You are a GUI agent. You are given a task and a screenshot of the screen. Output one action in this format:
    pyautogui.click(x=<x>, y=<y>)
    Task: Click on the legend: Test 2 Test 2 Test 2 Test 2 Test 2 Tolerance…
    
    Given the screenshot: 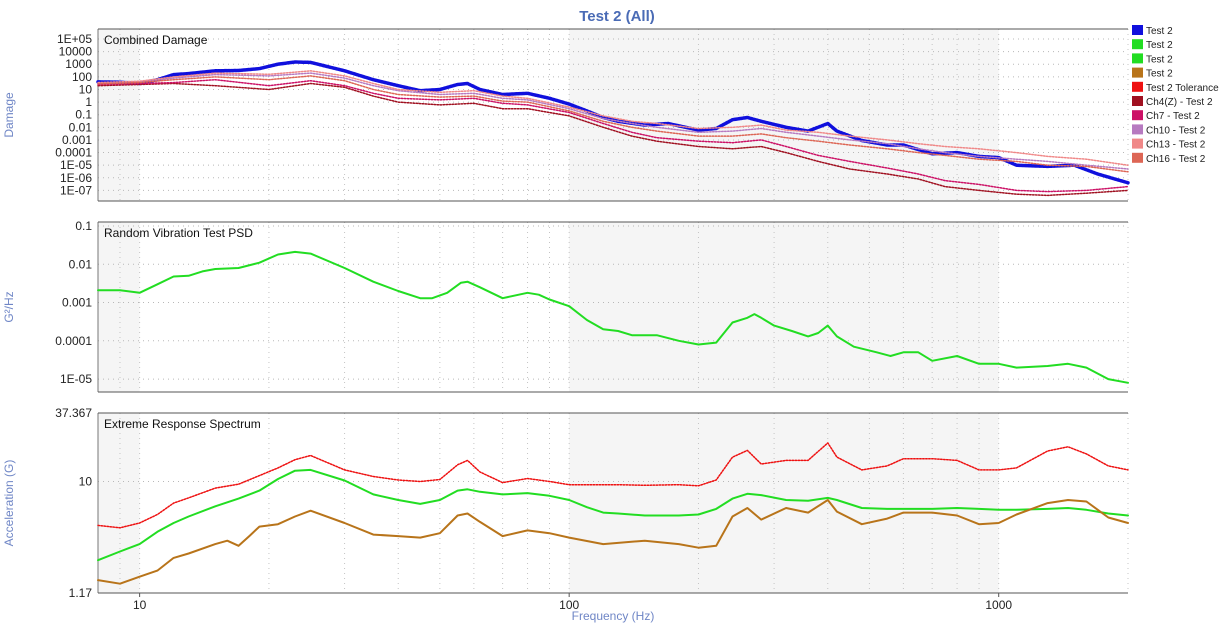 What is the action you would take?
    pyautogui.click(x=1175, y=95)
    